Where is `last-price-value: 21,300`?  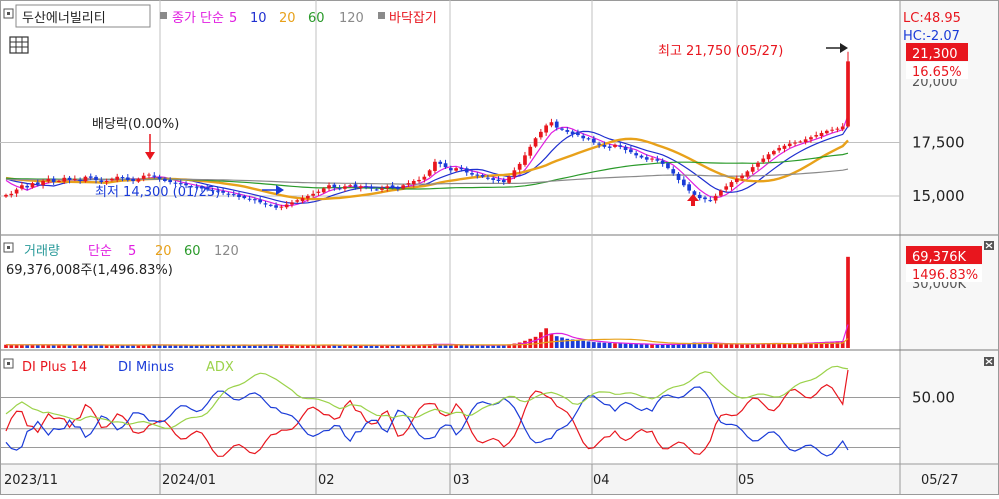 last-price-value: 21,300 is located at coordinates (935, 54).